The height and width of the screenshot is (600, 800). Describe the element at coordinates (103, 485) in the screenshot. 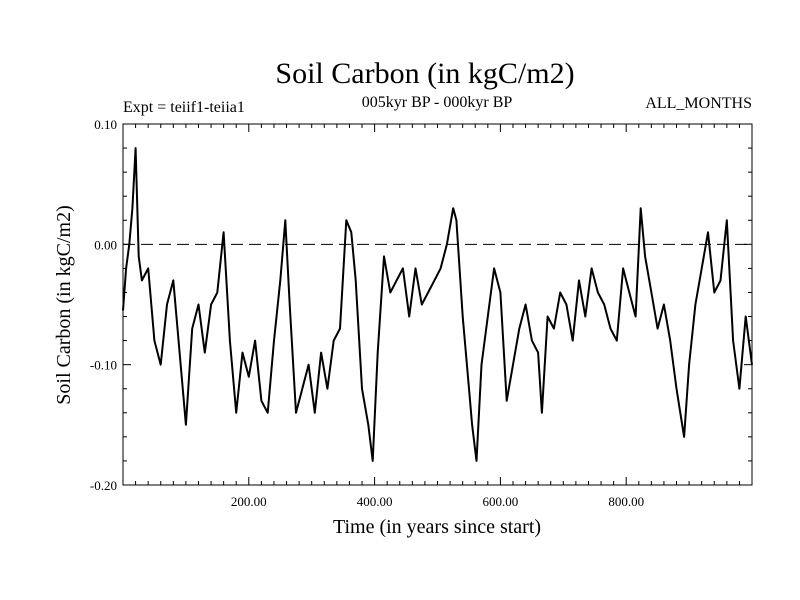

I see `y-tick-label: -0.20` at that location.